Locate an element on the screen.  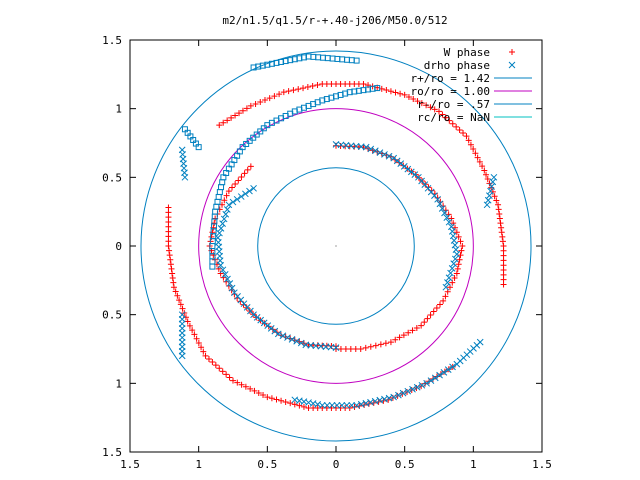
x-tick-label: 0.5 is located at coordinates (267, 464).